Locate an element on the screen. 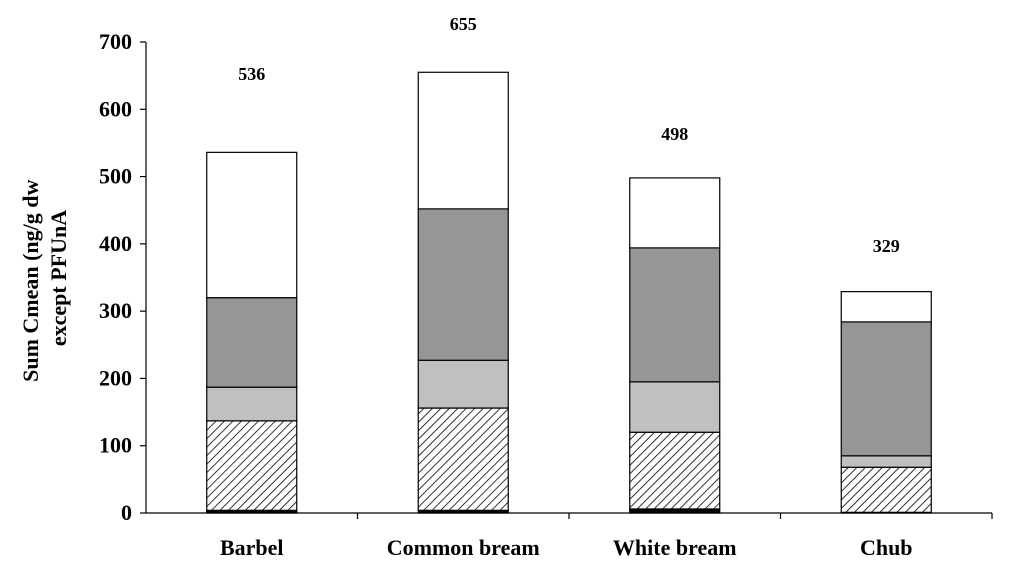 Image resolution: width=1010 pixels, height=562 pixels. x-category-label: Common bream is located at coordinates (463, 547).